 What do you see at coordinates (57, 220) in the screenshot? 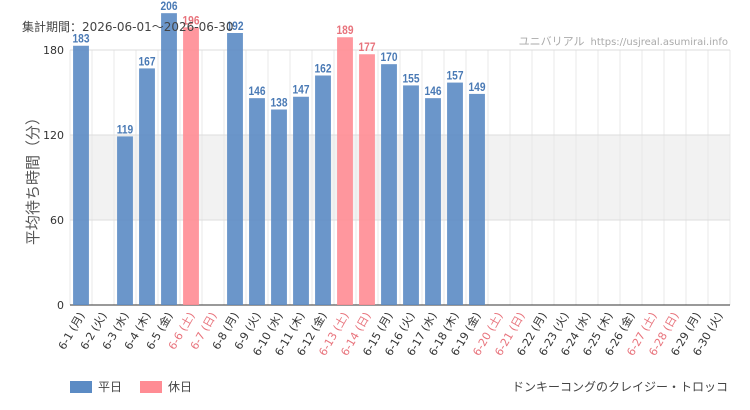
I see `y-tick-label: 60` at bounding box center [57, 220].